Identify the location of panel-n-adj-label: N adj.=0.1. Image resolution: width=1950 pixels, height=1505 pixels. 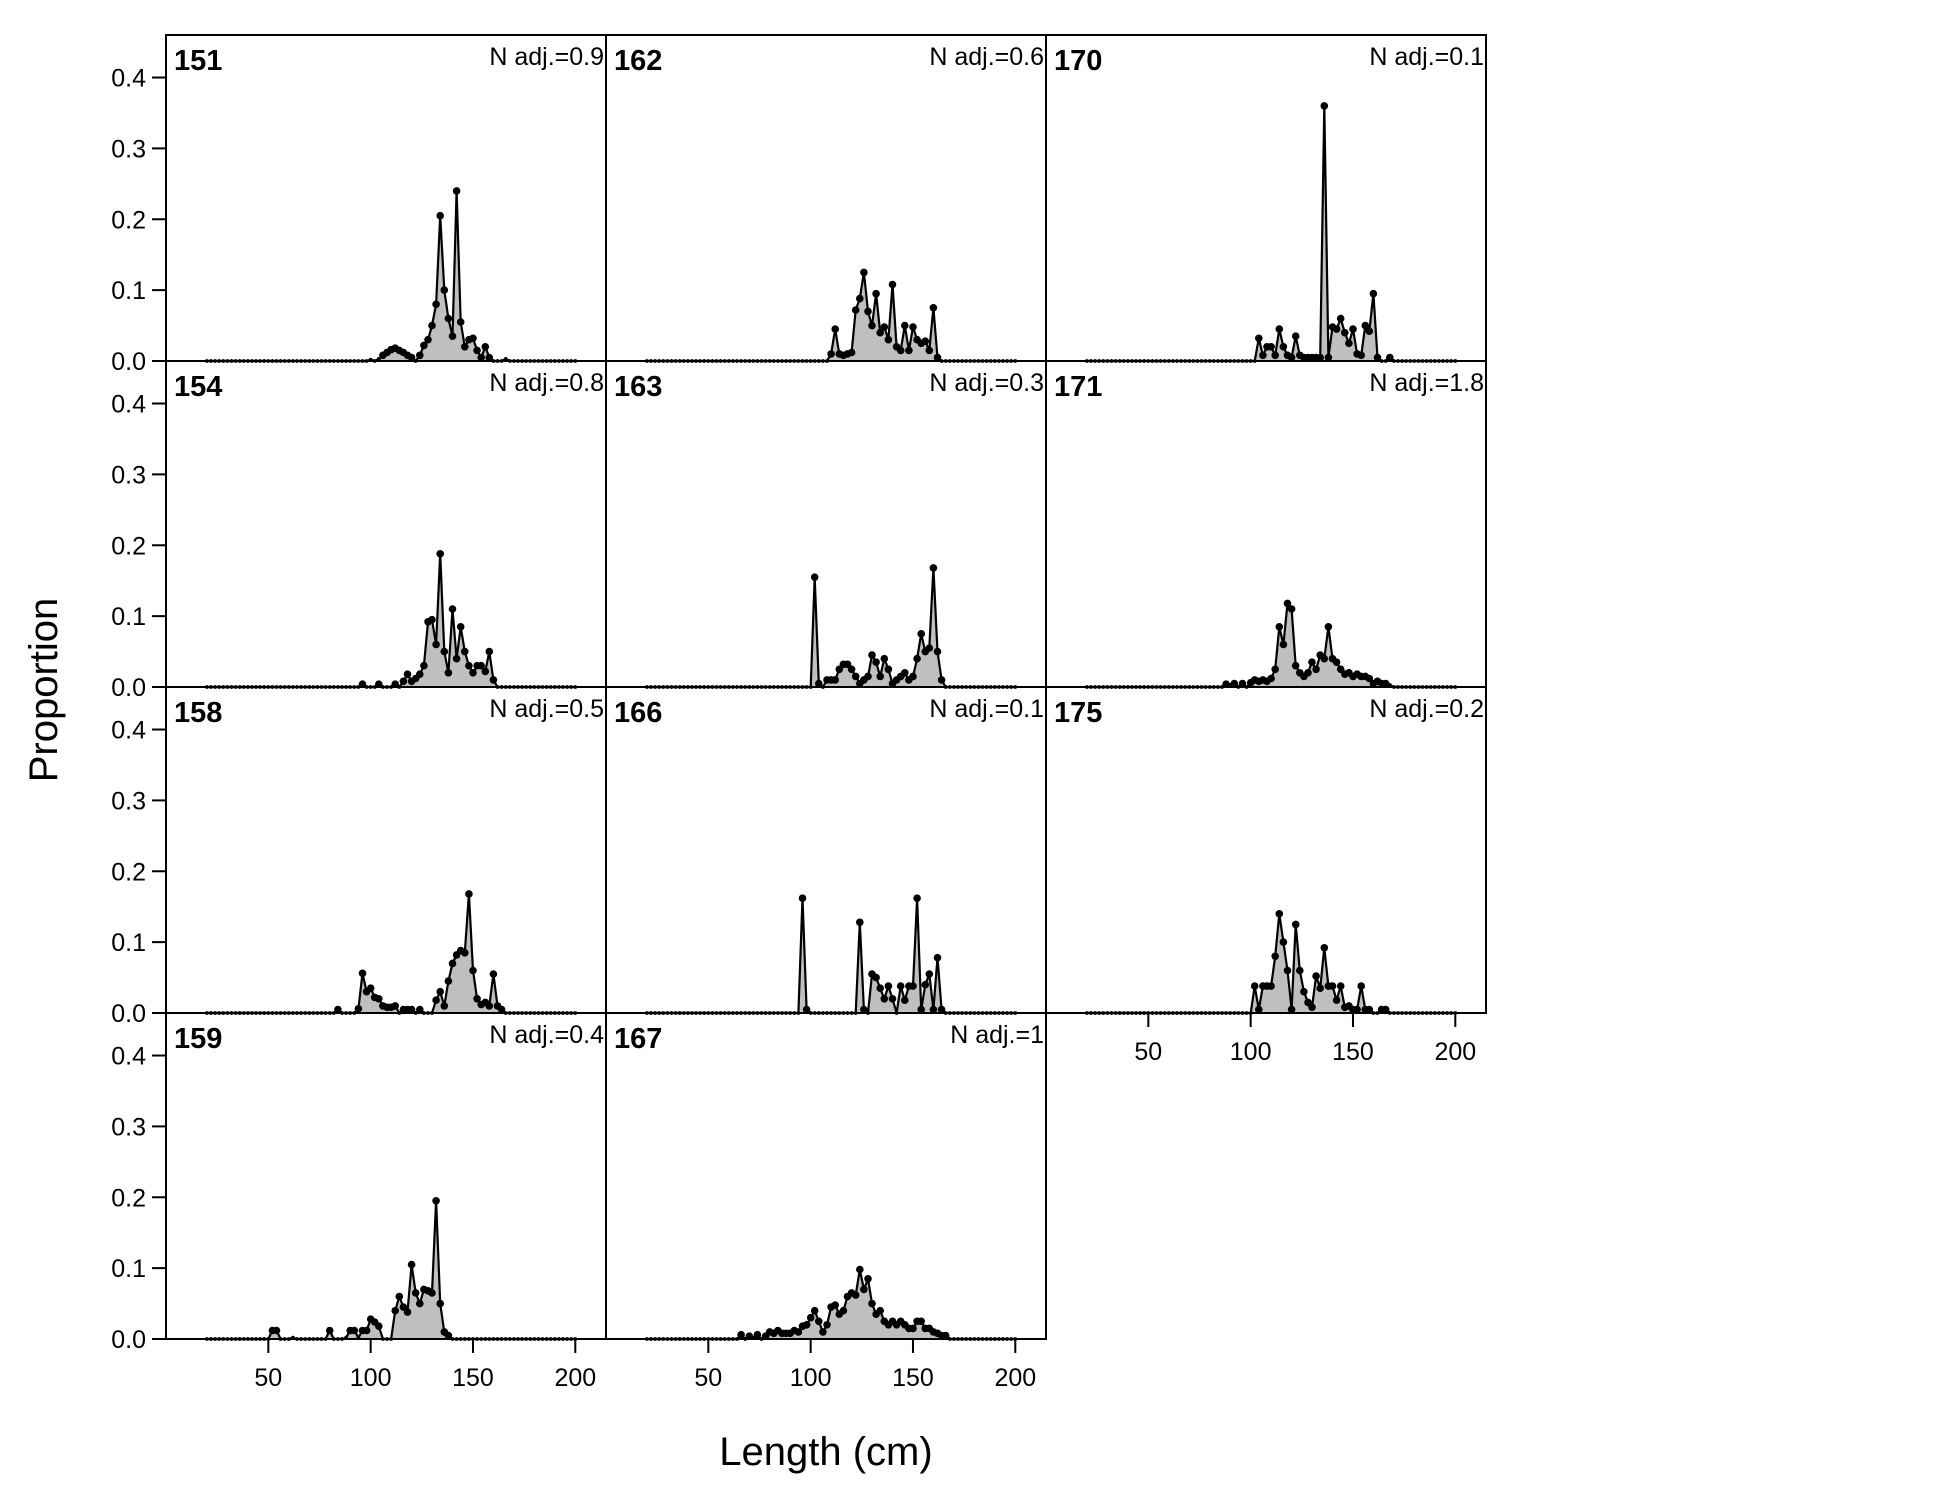
(1426, 57).